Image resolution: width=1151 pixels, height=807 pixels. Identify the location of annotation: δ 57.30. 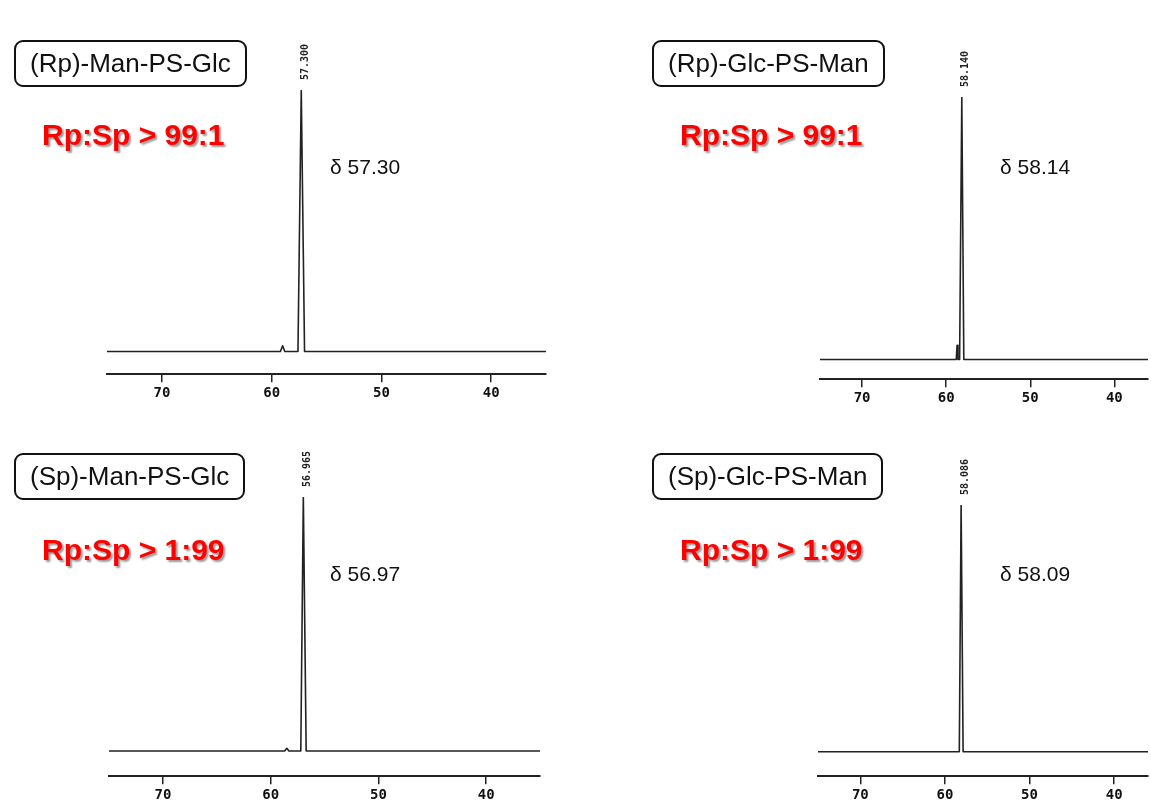
(365, 167).